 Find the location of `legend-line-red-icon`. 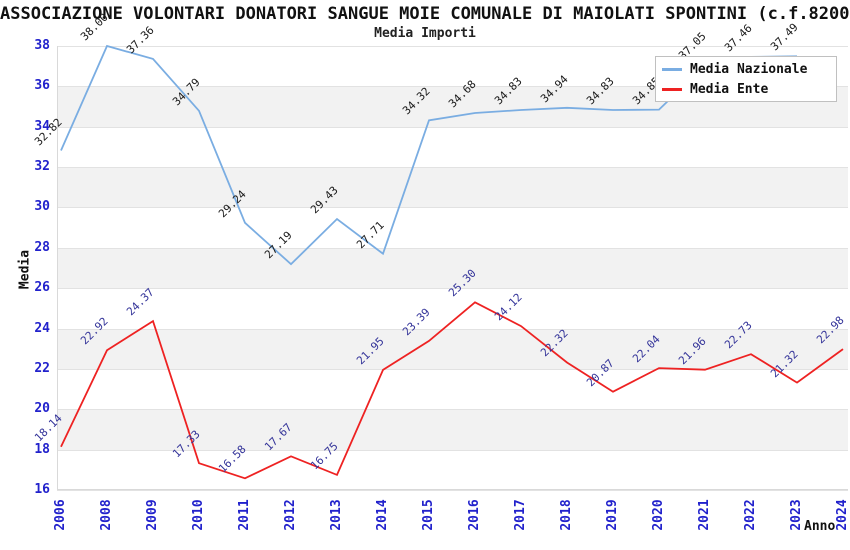

legend-line-red-icon is located at coordinates (672, 89).